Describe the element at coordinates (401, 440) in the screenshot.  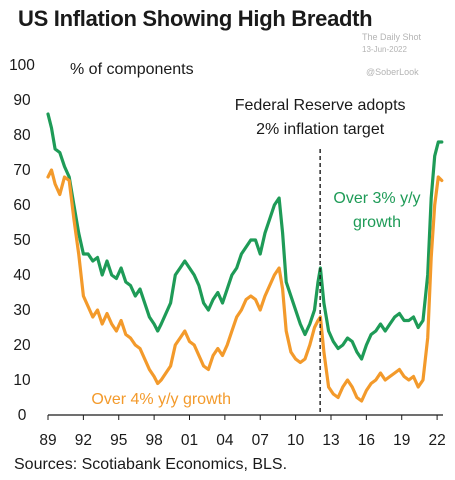
I see `x-tick-label: 19` at that location.